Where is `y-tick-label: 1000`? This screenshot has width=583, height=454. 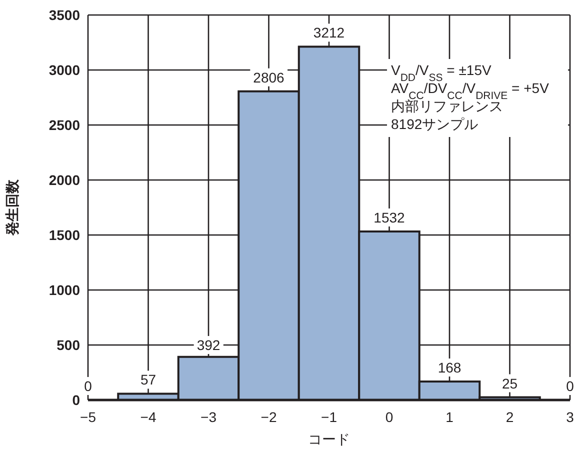 y-tick-label: 1000 is located at coordinates (64, 290).